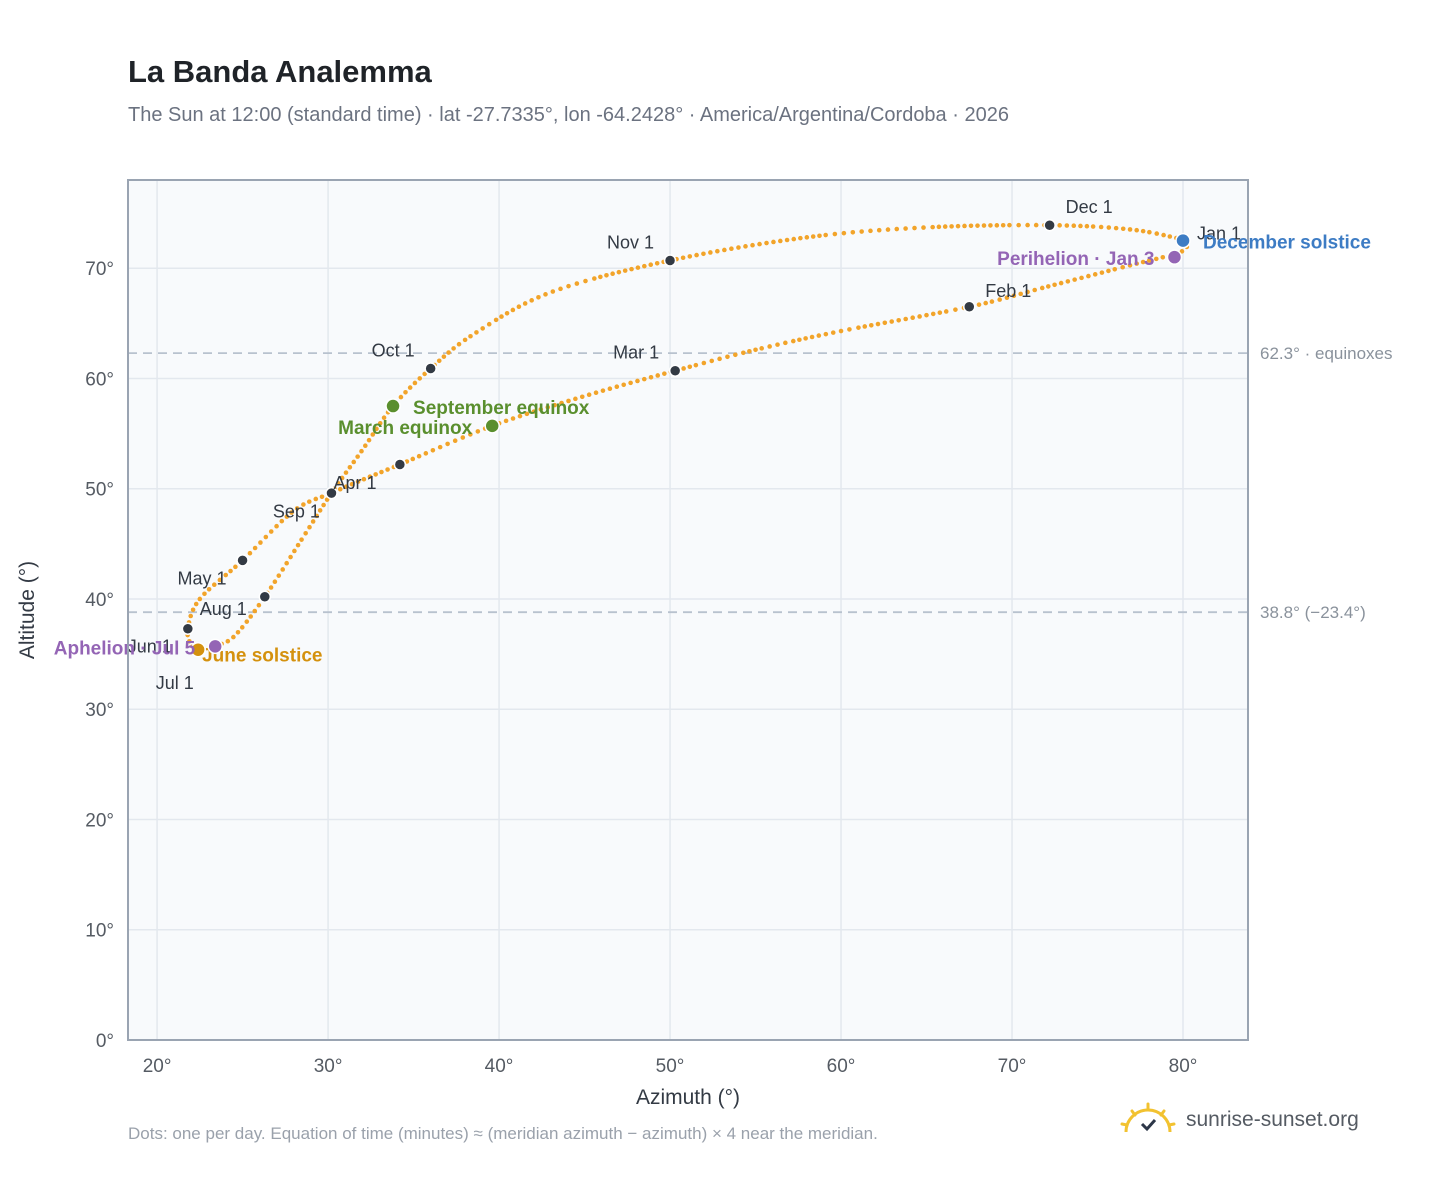 The height and width of the screenshot is (1188, 1448). Describe the element at coordinates (198, 649) in the screenshot. I see `event-marker-dot` at that location.